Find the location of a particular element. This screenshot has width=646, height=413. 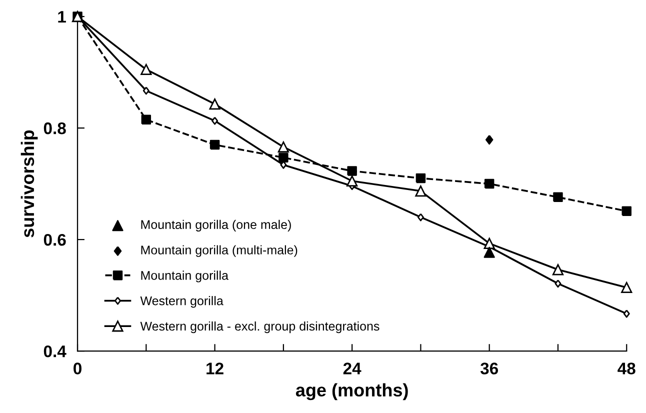

x-tick-label: 48 is located at coordinates (627, 368).